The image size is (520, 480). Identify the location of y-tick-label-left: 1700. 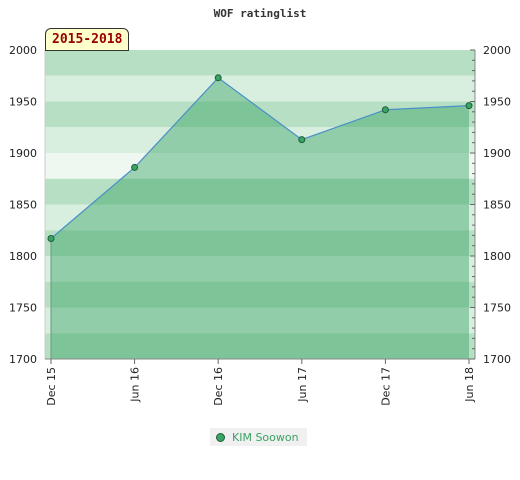
(23, 359).